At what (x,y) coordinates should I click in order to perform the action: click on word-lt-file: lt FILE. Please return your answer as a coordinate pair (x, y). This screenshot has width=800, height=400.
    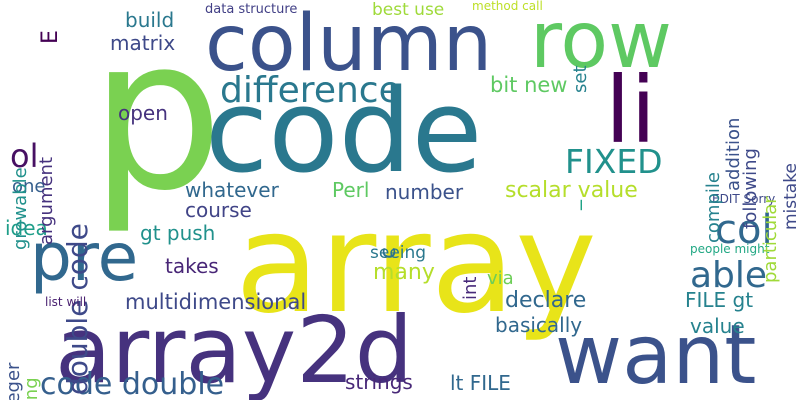
    Looking at the image, I should click on (480, 383).